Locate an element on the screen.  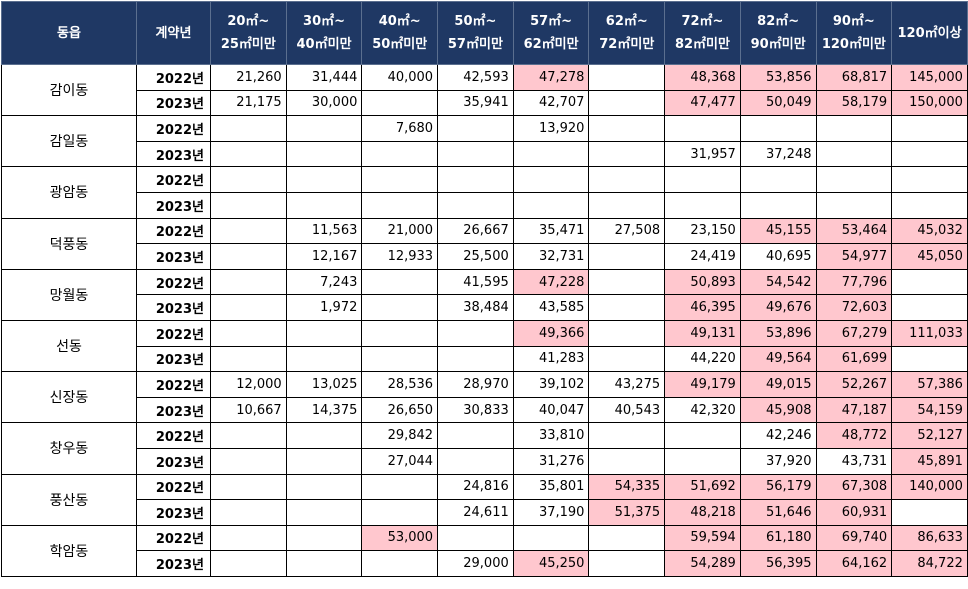
price-cell: 21,175 is located at coordinates (248, 103).